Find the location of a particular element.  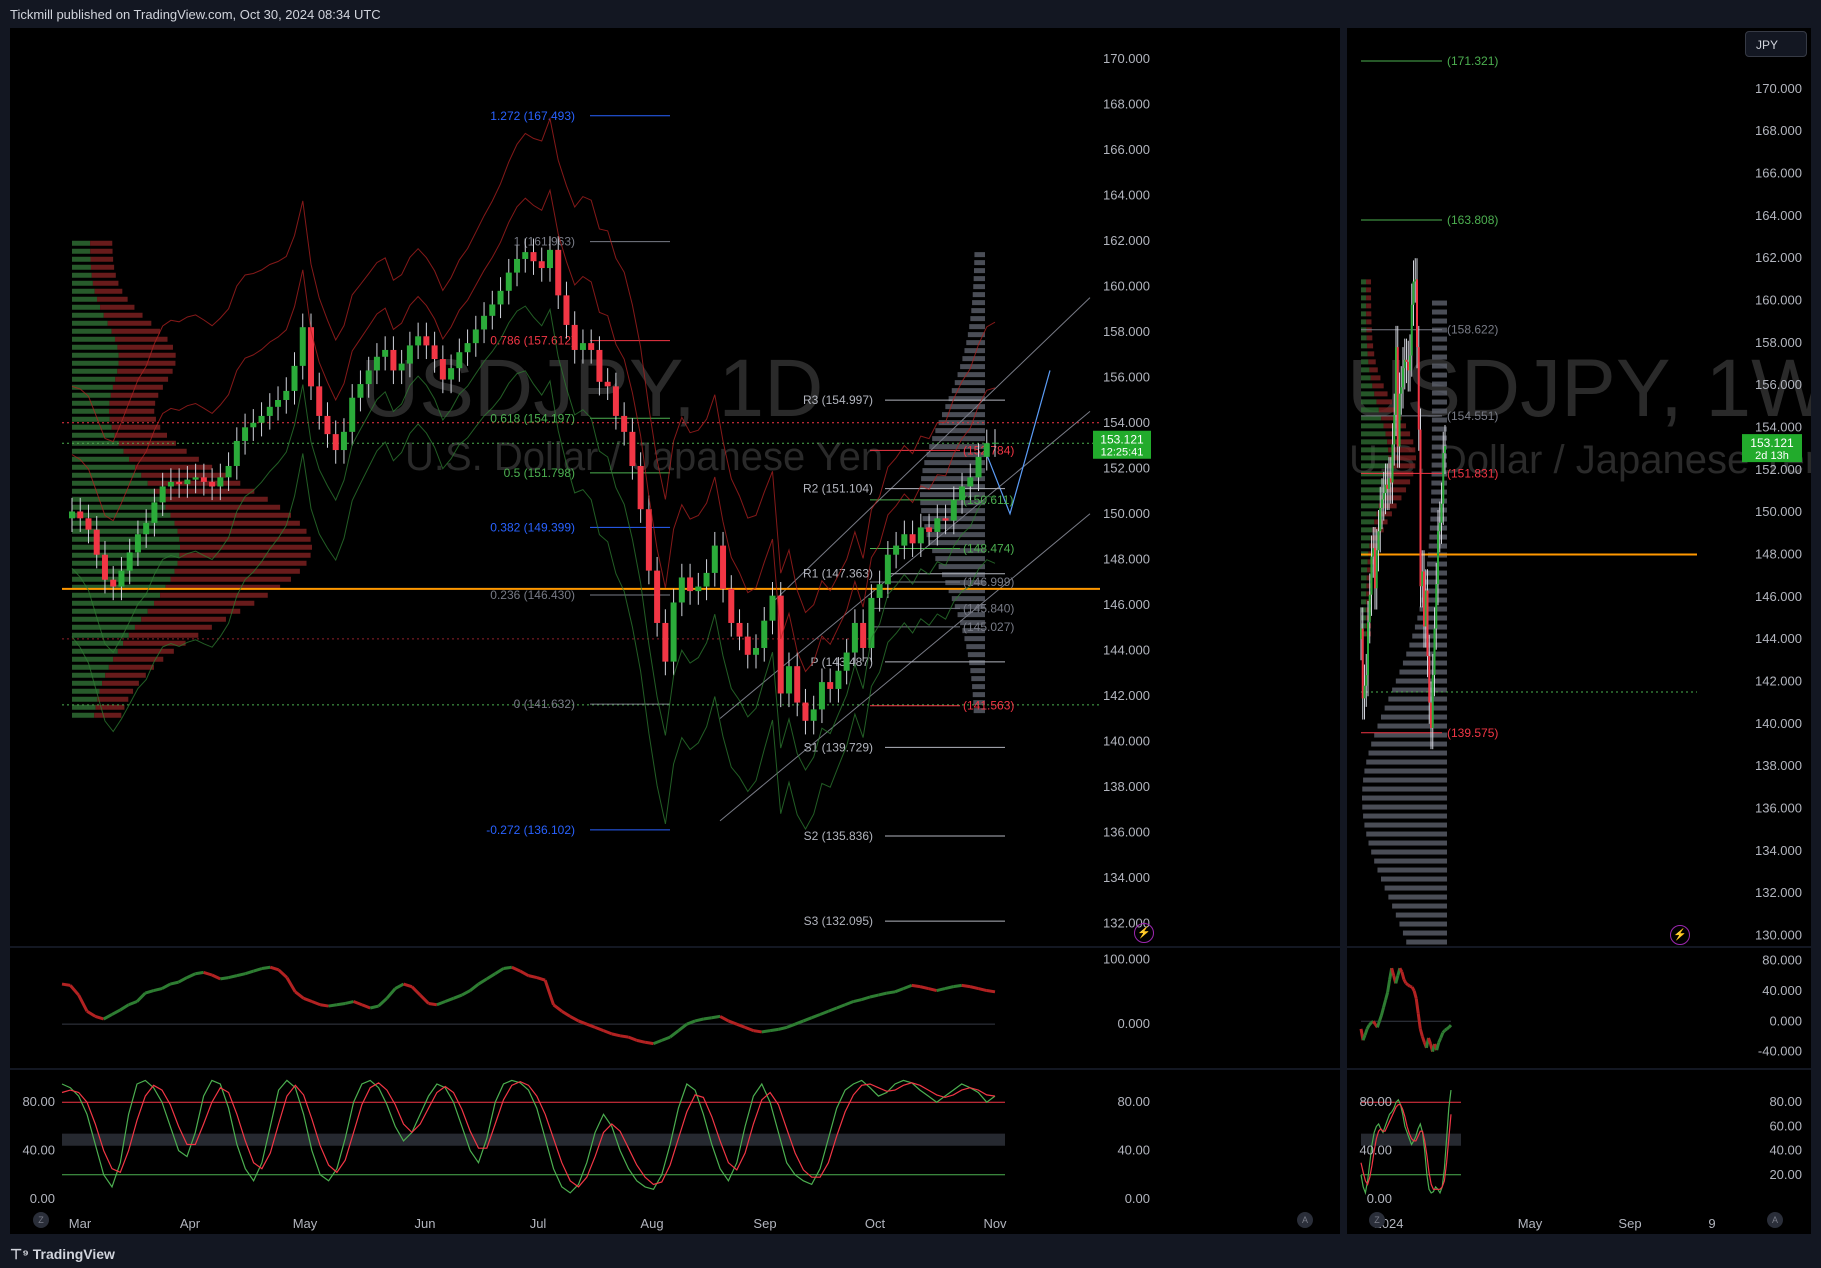

zoom-icon: Z is located at coordinates (41, 1220).